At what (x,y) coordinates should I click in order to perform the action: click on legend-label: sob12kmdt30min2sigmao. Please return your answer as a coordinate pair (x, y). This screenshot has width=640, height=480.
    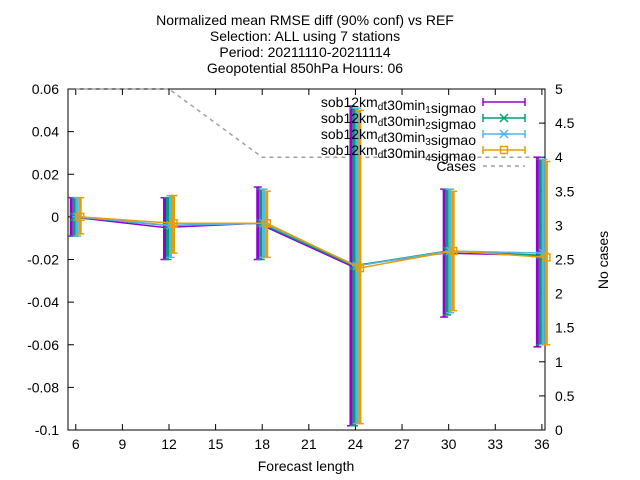
    Looking at the image, I should click on (398, 121).